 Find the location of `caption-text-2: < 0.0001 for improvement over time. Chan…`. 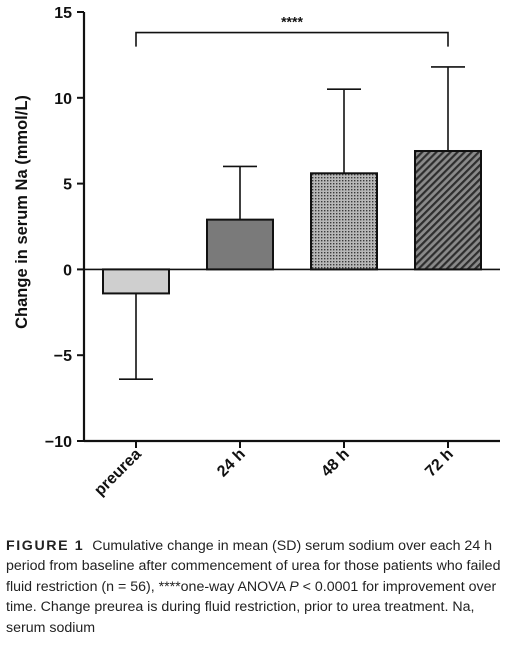

caption-text-2: < 0.0001 for improvement over time. Chan… is located at coordinates (251, 607).